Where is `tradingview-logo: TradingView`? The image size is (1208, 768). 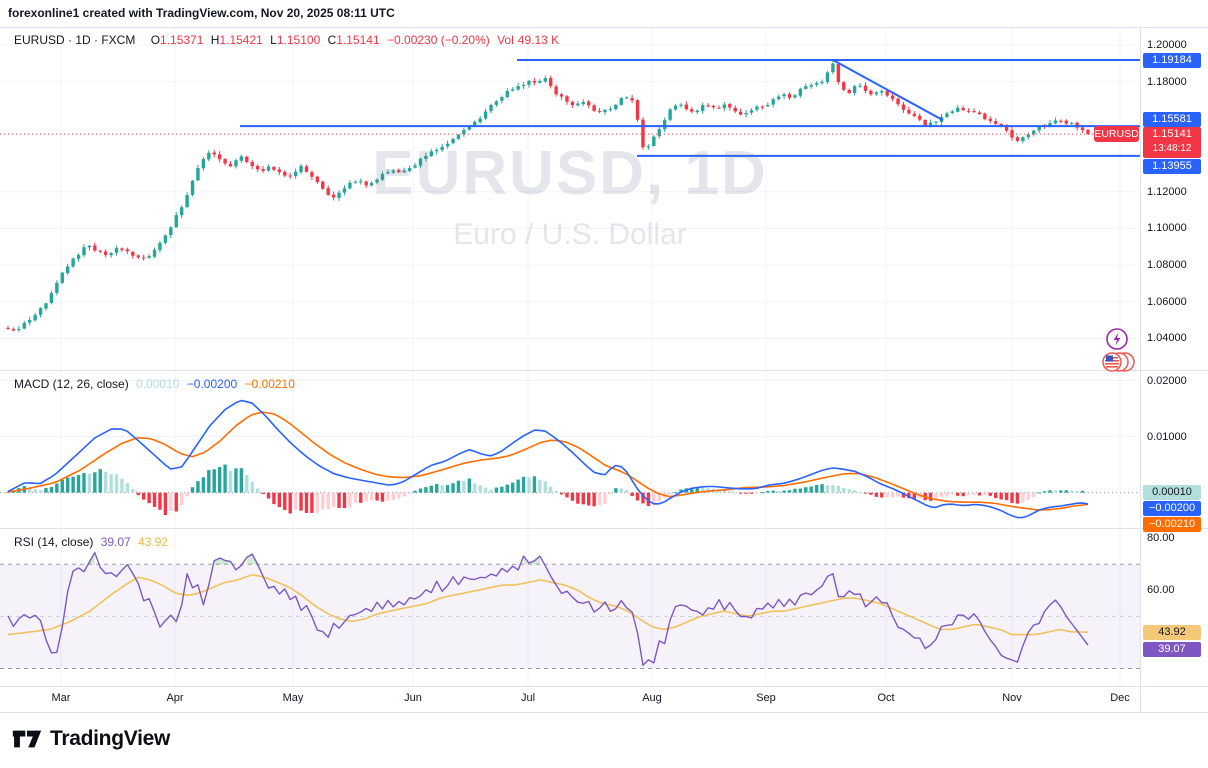
tradingview-logo: TradingView is located at coordinates (91, 739).